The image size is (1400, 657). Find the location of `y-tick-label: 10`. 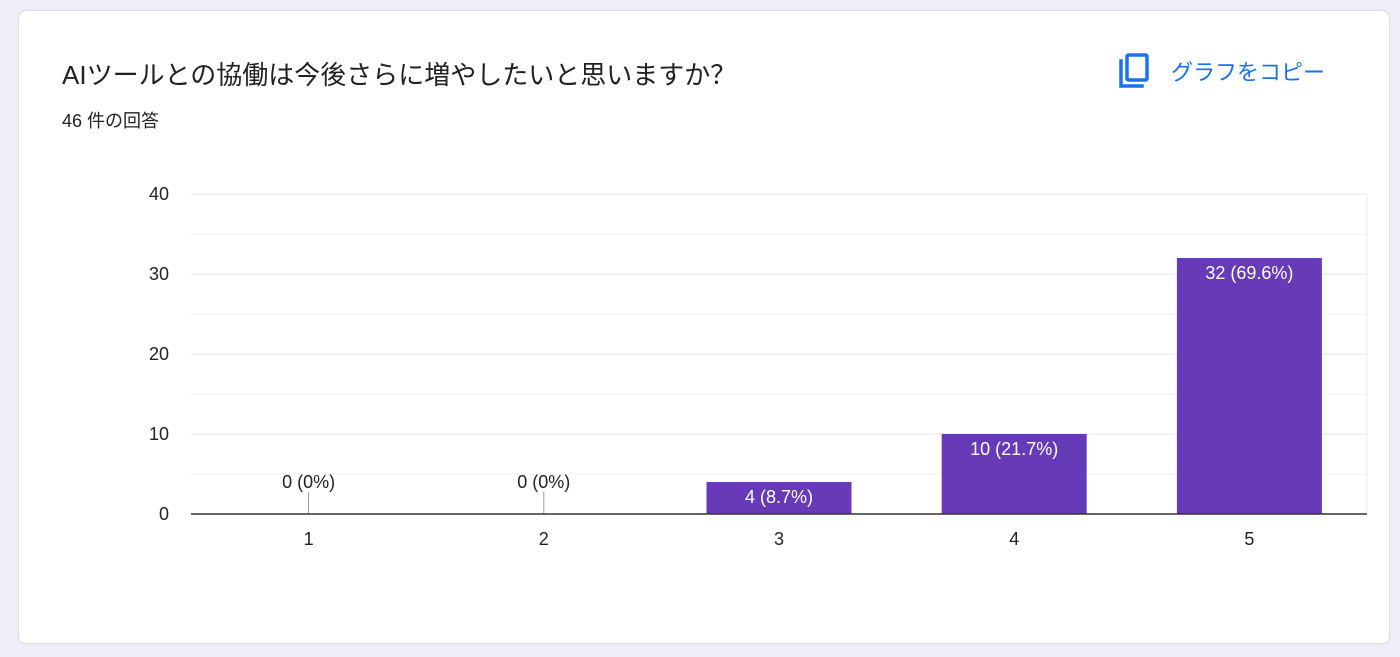

y-tick-label: 10 is located at coordinates (159, 434).